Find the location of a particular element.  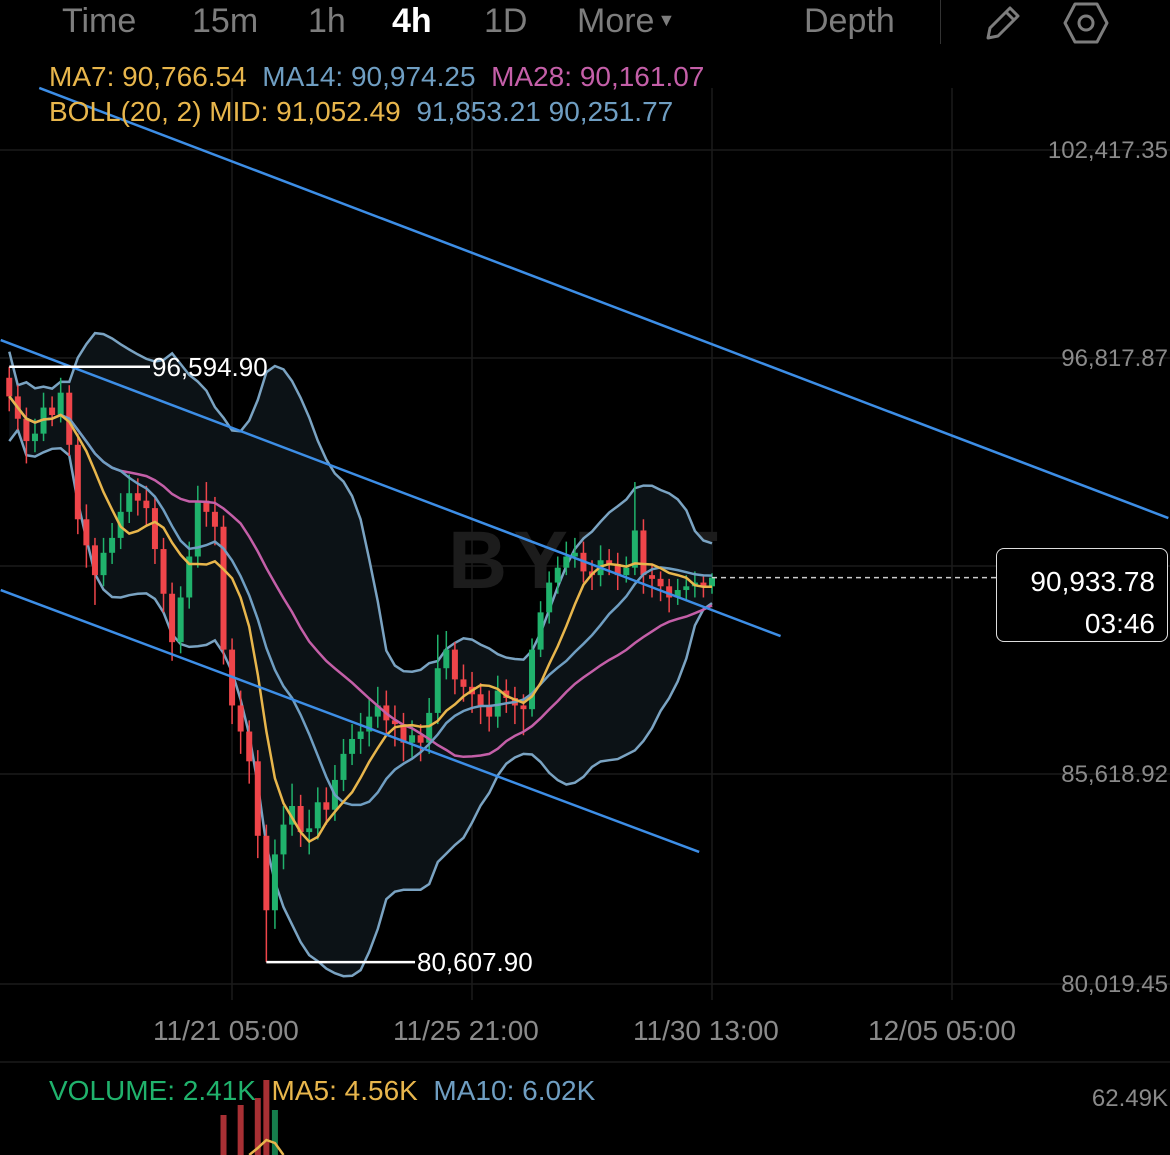

volume-axis-max: 62.49K is located at coordinates (1129, 1098).